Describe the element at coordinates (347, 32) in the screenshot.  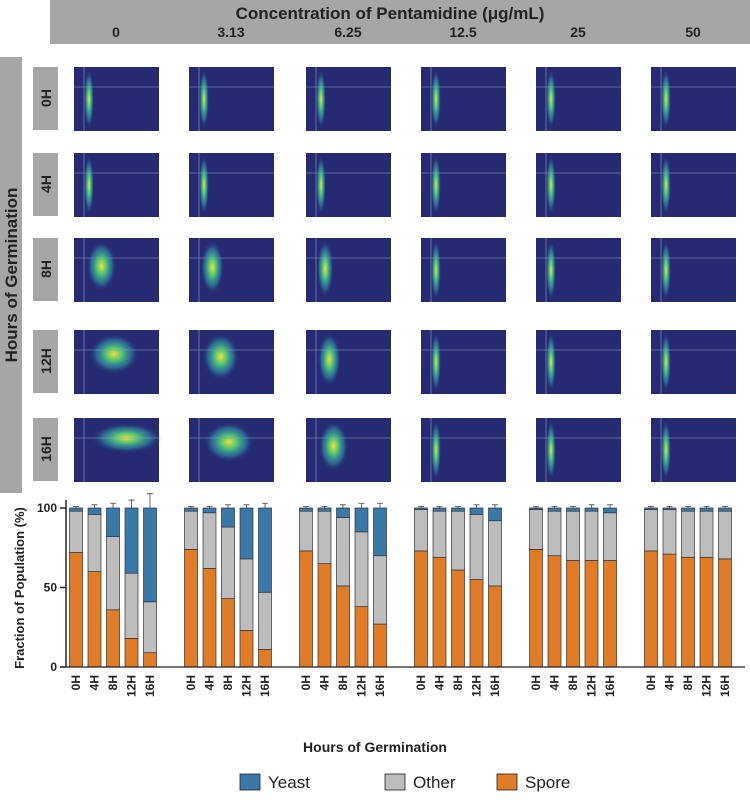
I see `concentration-label: 6.25` at that location.